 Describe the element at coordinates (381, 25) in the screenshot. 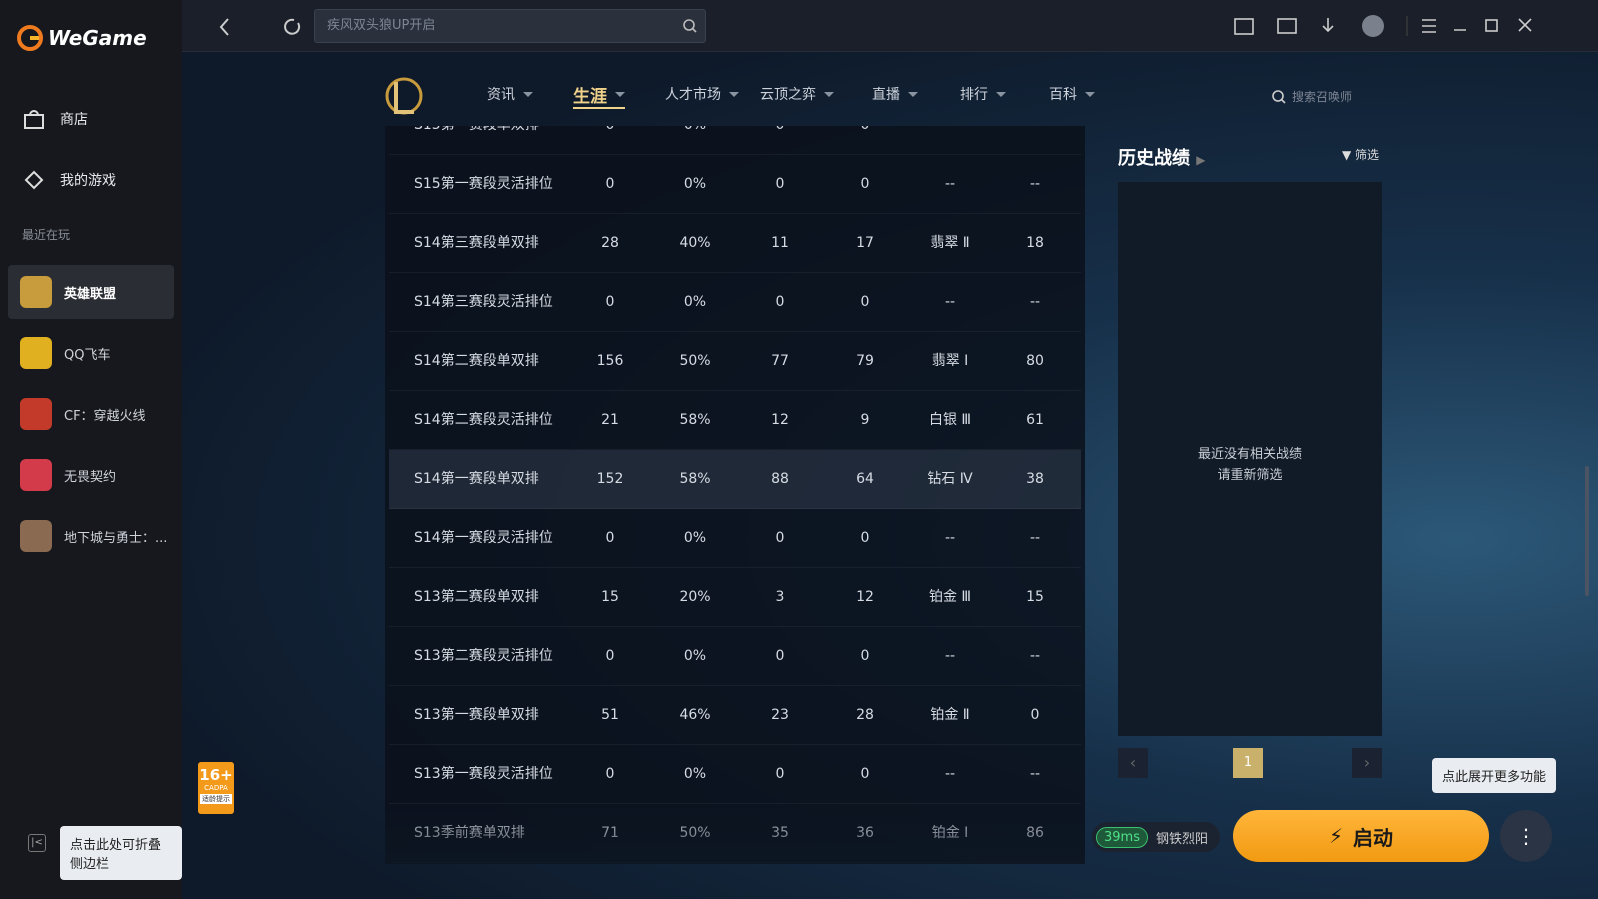

I see `search-placeholder: 疾风双头狼UP开启` at that location.